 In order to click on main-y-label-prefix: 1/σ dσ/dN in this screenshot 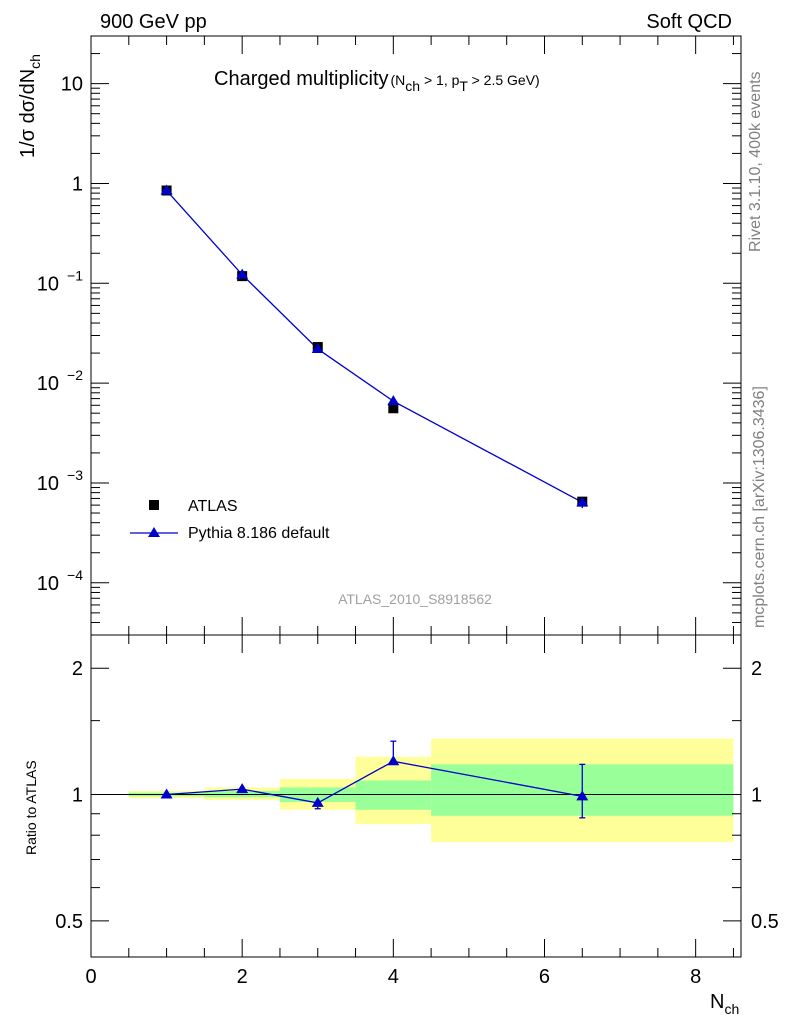, I will do `click(28, 113)`.